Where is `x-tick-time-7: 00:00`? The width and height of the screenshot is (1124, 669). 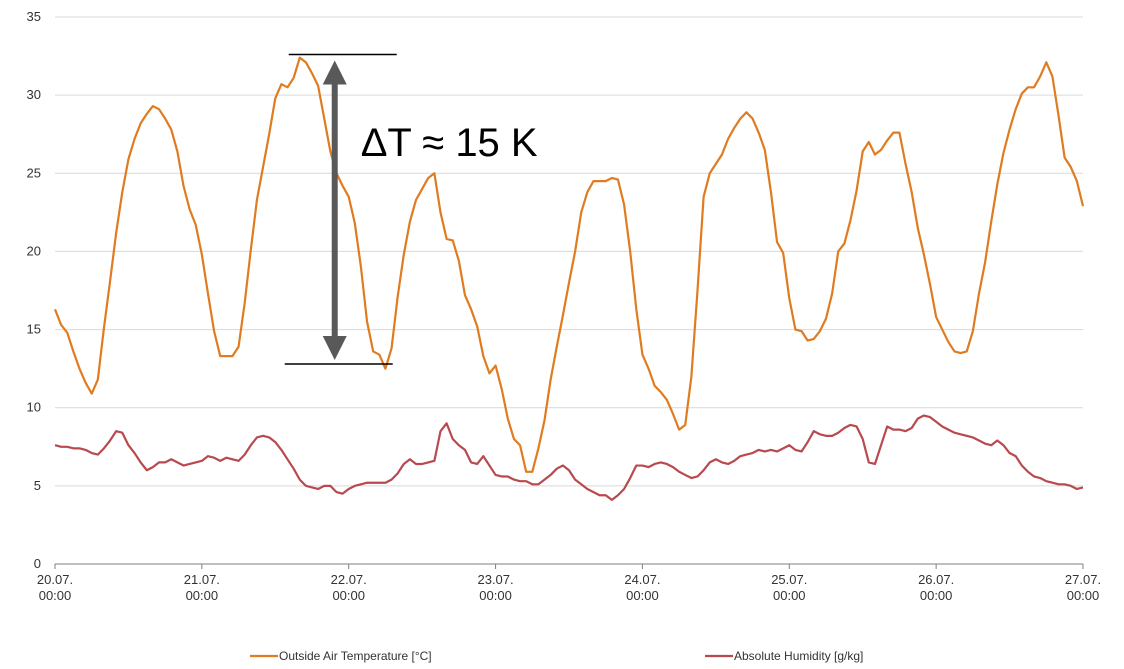
x-tick-time-7: 00:00 is located at coordinates (1083, 595).